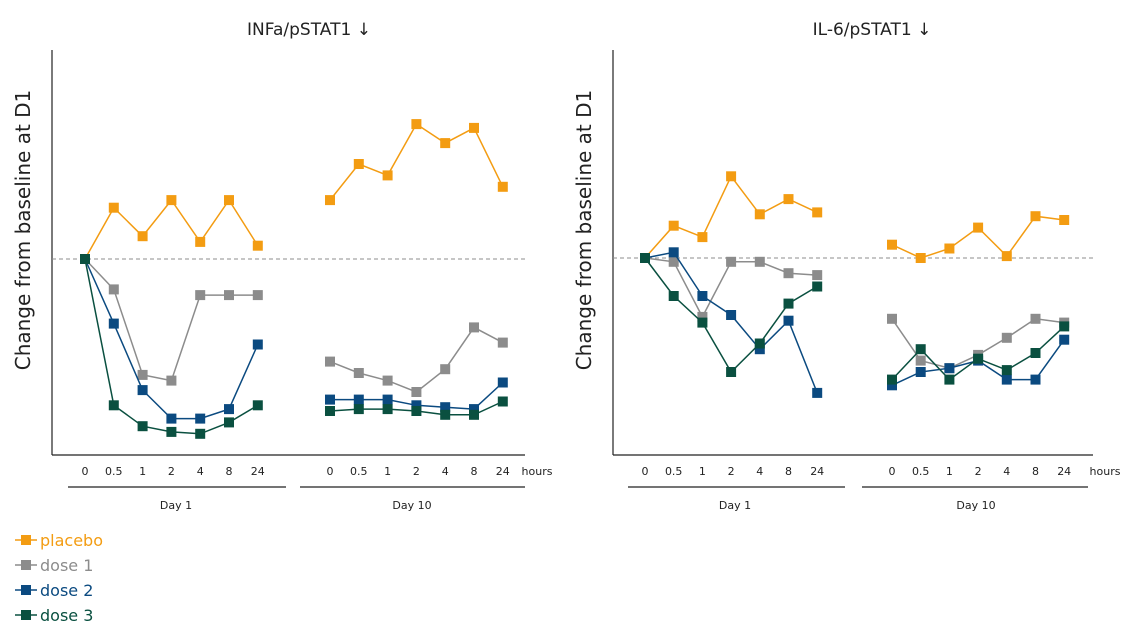 This screenshot has width=1123, height=628. I want to click on chart-title: INFa/pSTAT1 ↓, so click(309, 30).